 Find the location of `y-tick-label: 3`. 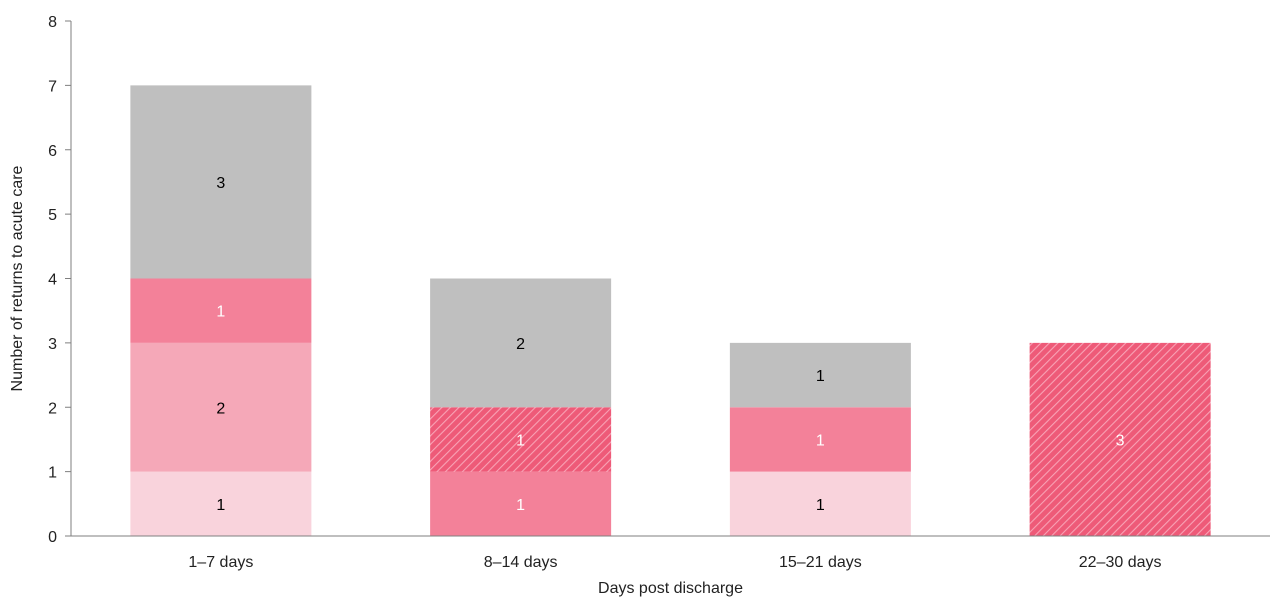

y-tick-label: 3 is located at coordinates (52, 344).